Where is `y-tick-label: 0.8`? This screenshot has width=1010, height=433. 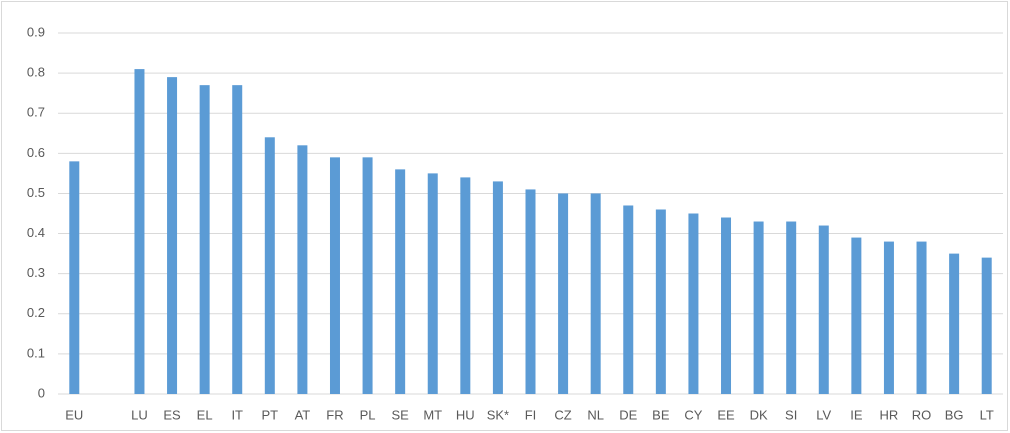
y-tick-label: 0.8 is located at coordinates (36, 72).